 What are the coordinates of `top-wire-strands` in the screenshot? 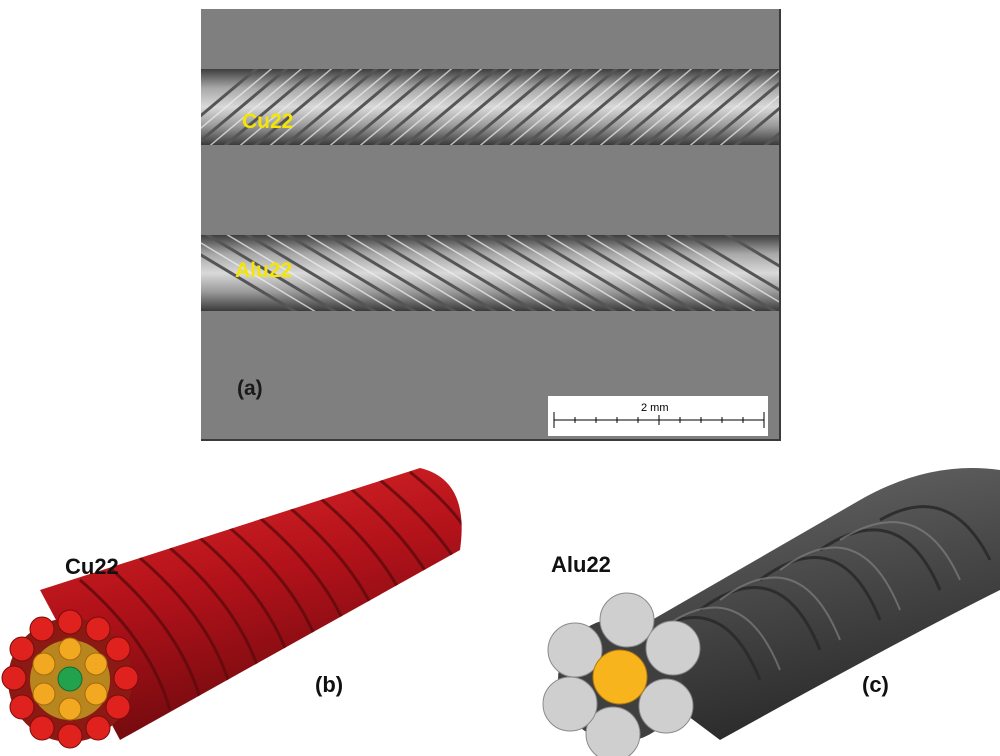 It's located at (490, 107).